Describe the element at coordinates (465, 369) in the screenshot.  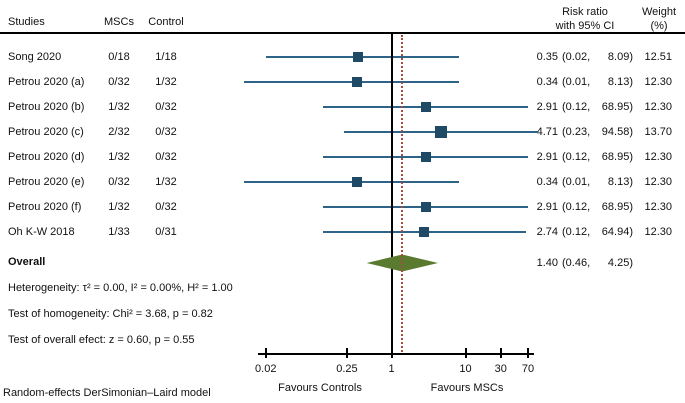
I see `tick-label: 10` at that location.